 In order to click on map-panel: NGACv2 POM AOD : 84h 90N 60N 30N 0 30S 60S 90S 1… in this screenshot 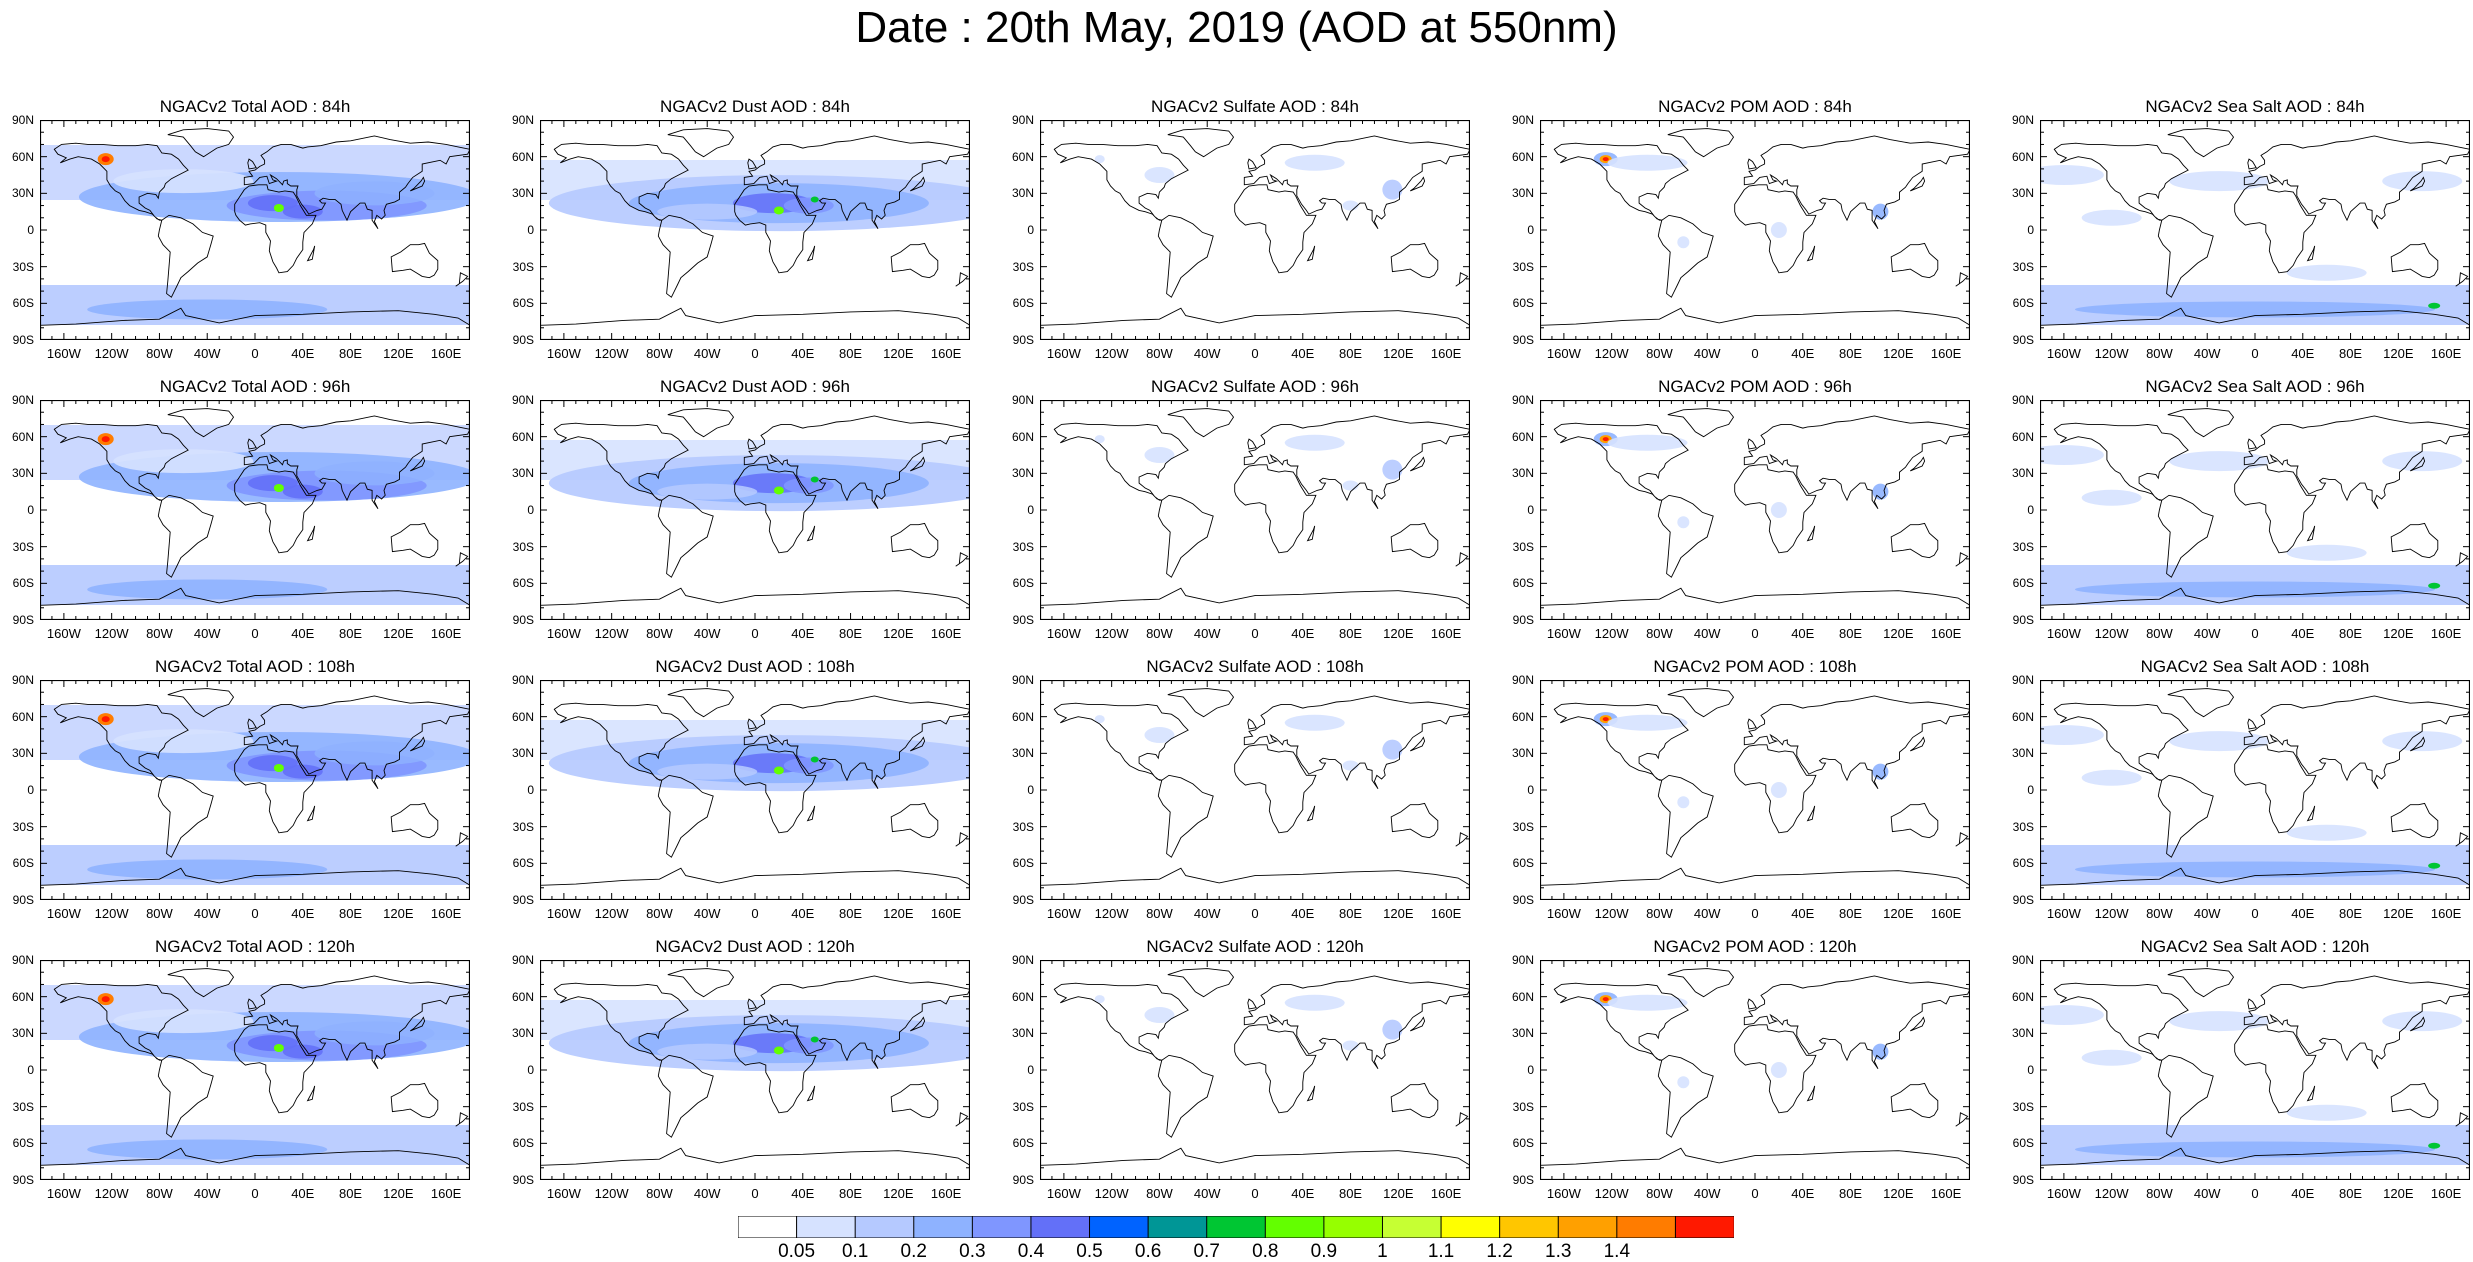, I will do `click(1741, 229)`.